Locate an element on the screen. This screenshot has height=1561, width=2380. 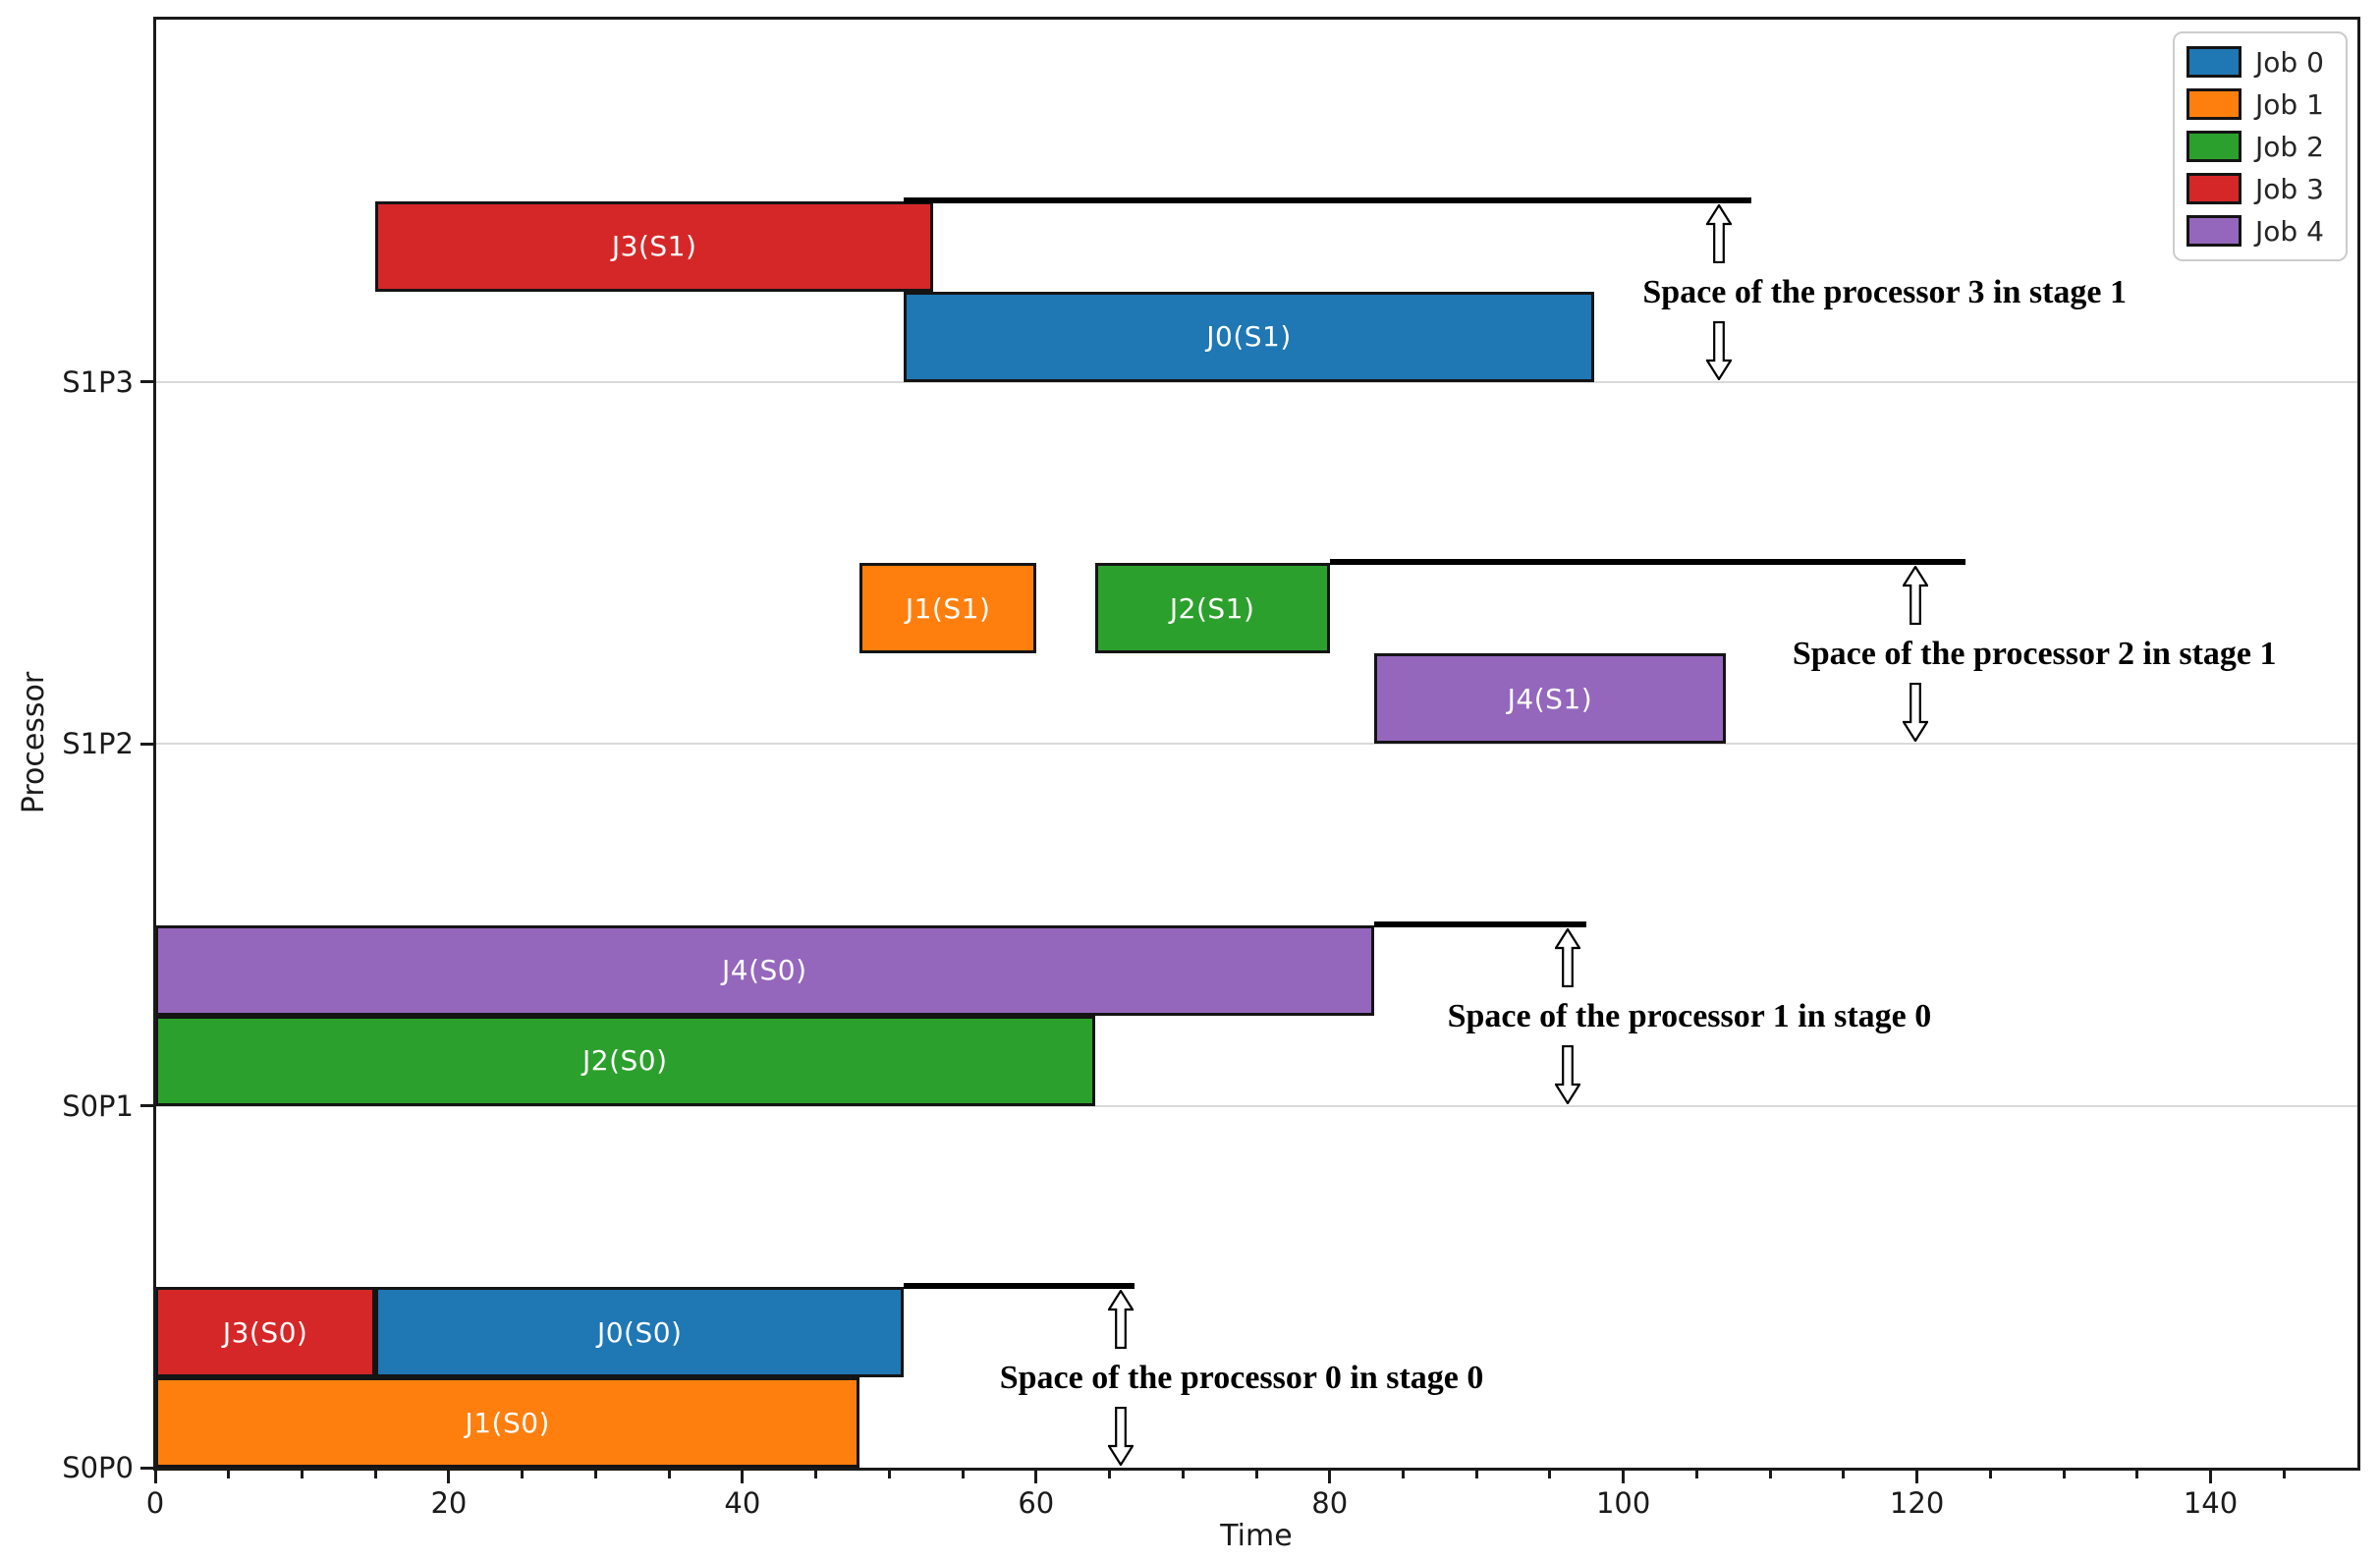
space-annotation-s1p2: Space of the processor 2 in stage 1 is located at coordinates (2035, 654).